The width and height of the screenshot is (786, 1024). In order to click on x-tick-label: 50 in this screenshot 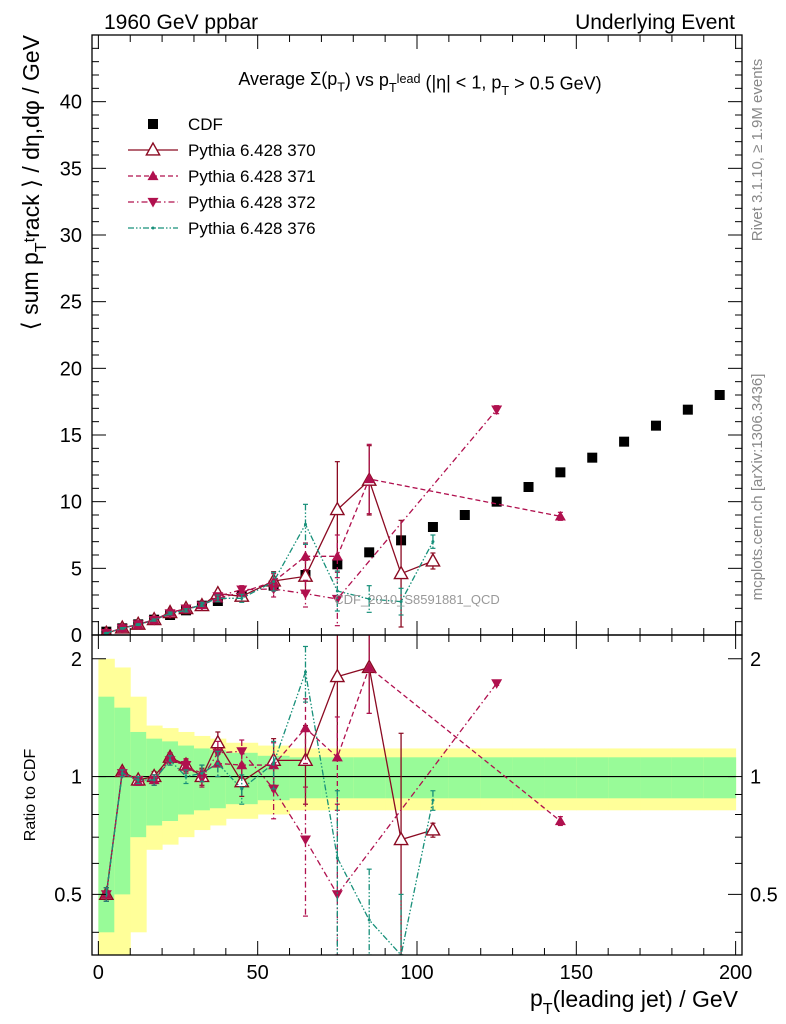, I will do `click(258, 973)`.